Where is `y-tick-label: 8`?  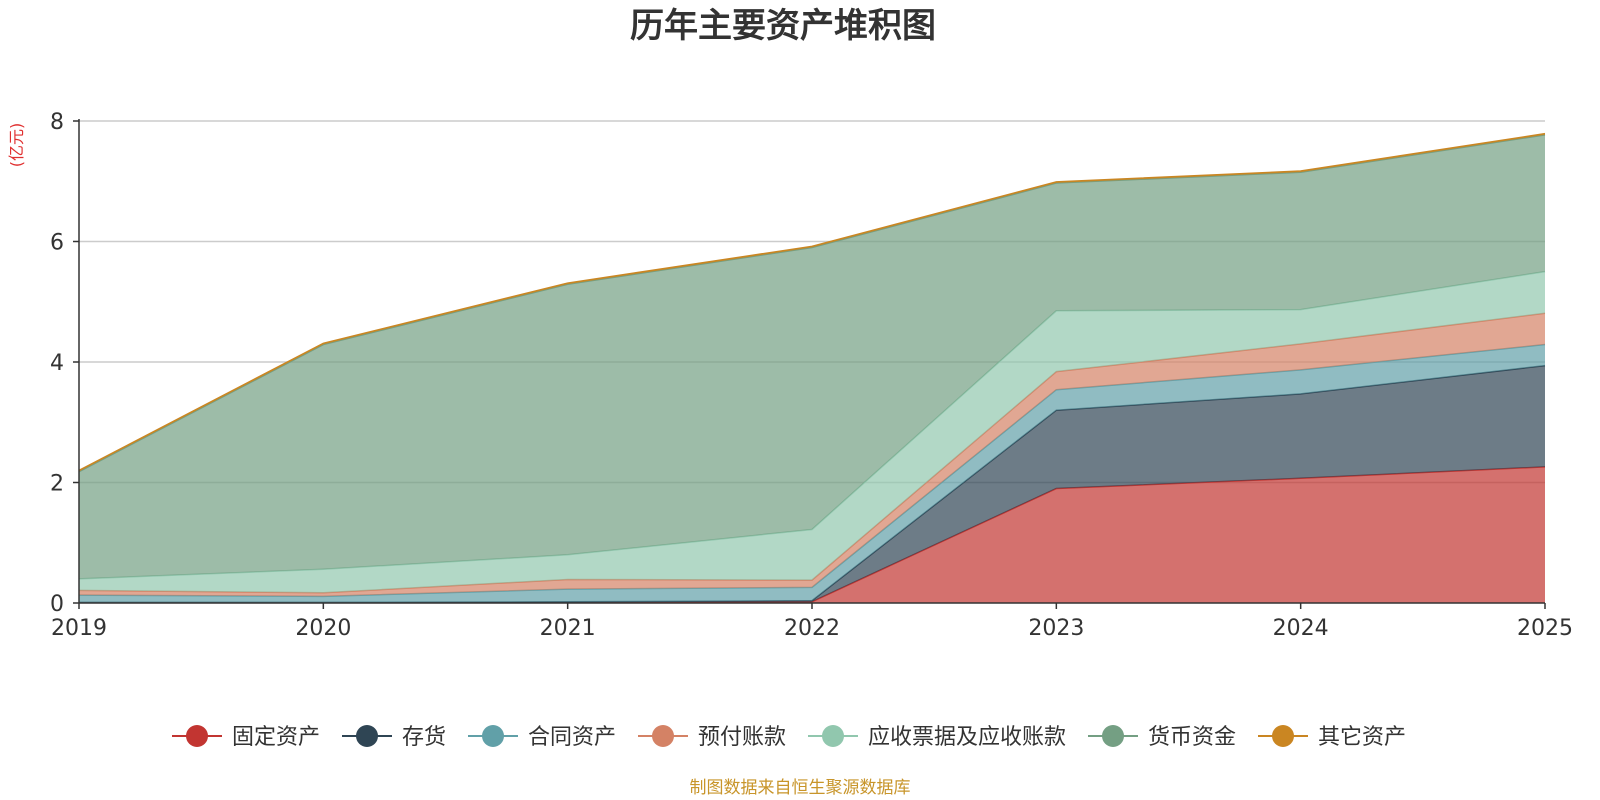
y-tick-label: 8 is located at coordinates (57, 122).